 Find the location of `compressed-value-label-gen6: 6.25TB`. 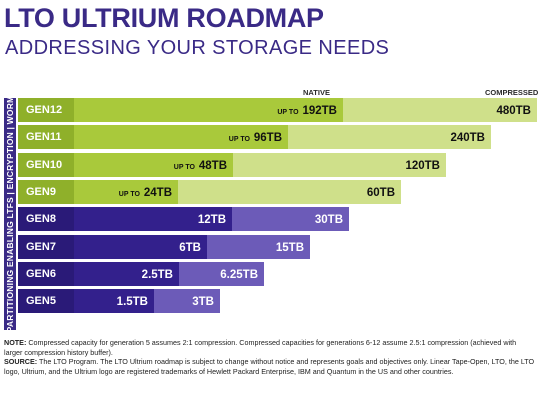

compressed-value-label-gen6: 6.25TB is located at coordinates (239, 274).